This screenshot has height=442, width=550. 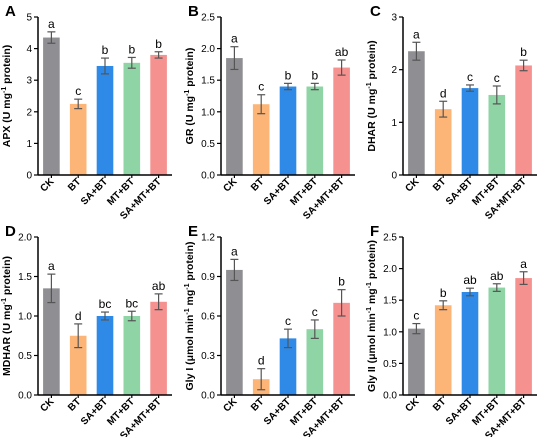 I want to click on y-axis-label: APX (U mg-1 protein), so click(x=7, y=96).